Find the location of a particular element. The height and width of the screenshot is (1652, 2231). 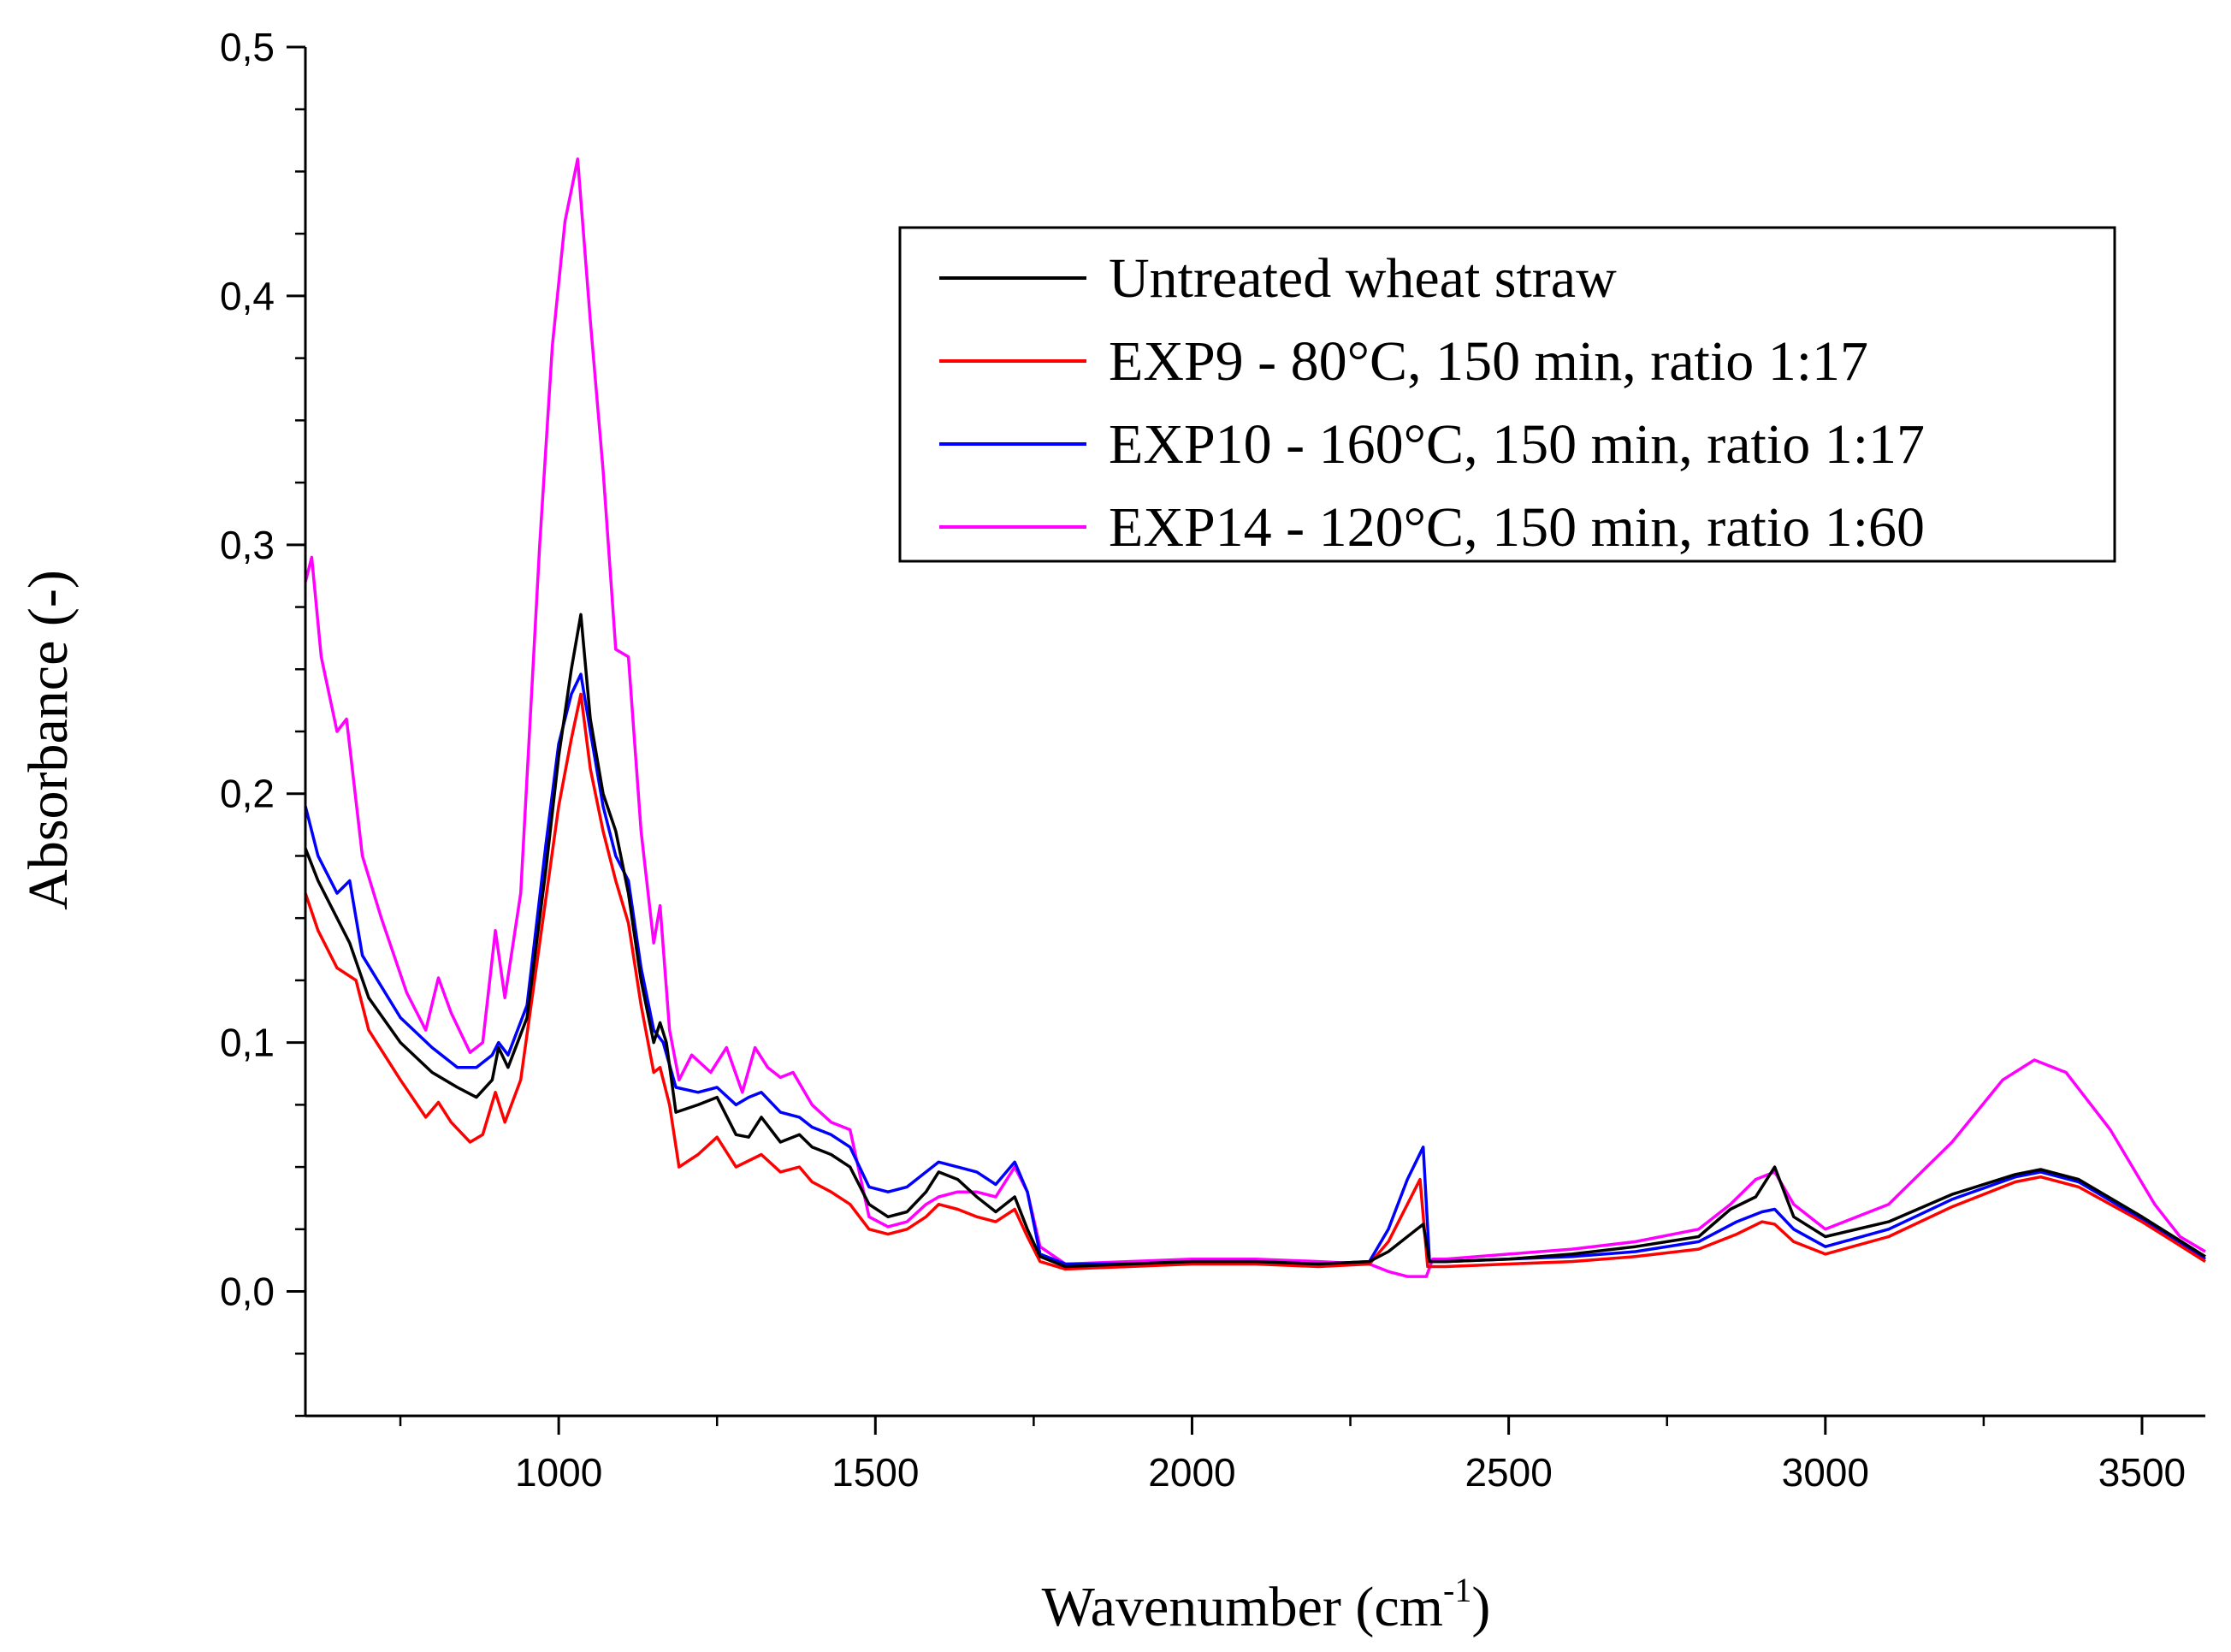

x-tick-label: 3000 is located at coordinates (1825, 1472).